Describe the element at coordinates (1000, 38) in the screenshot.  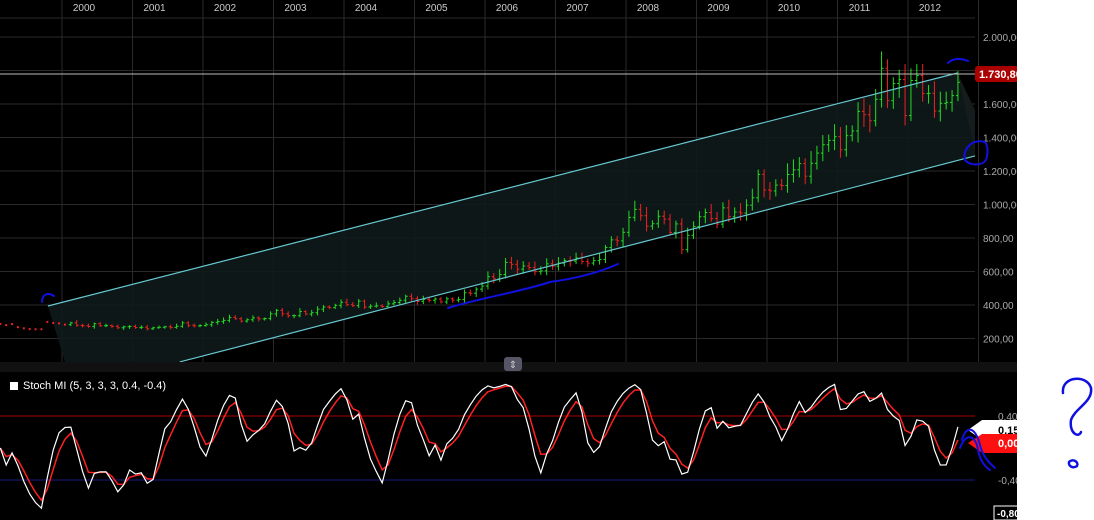
I see `price-tick-label: 2.000,00` at that location.